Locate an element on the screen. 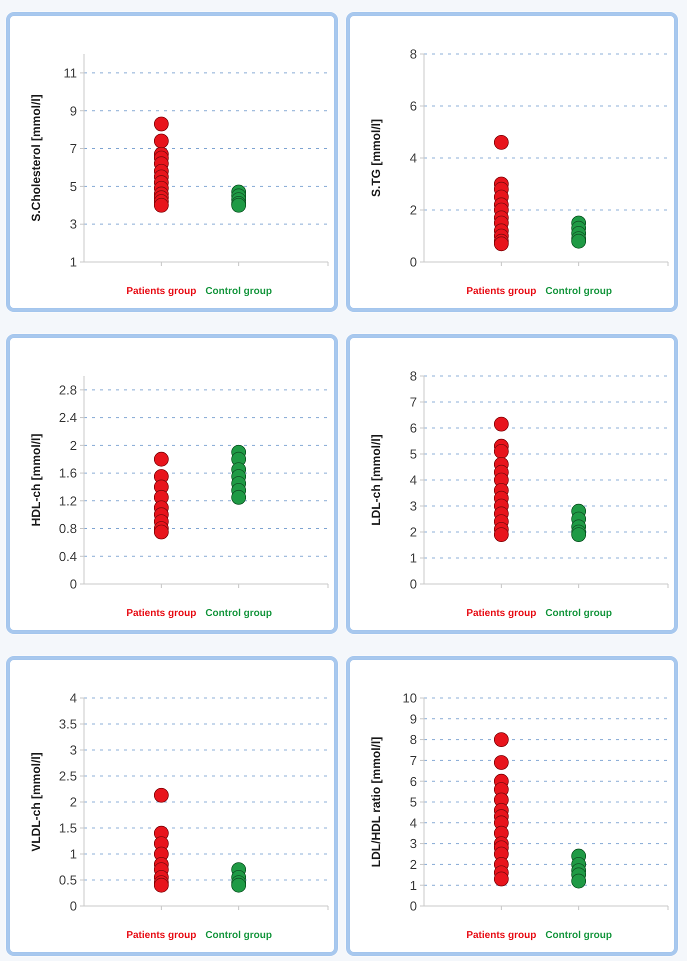 The image size is (687, 961). y-tick-label: 2.8 is located at coordinates (67, 390).